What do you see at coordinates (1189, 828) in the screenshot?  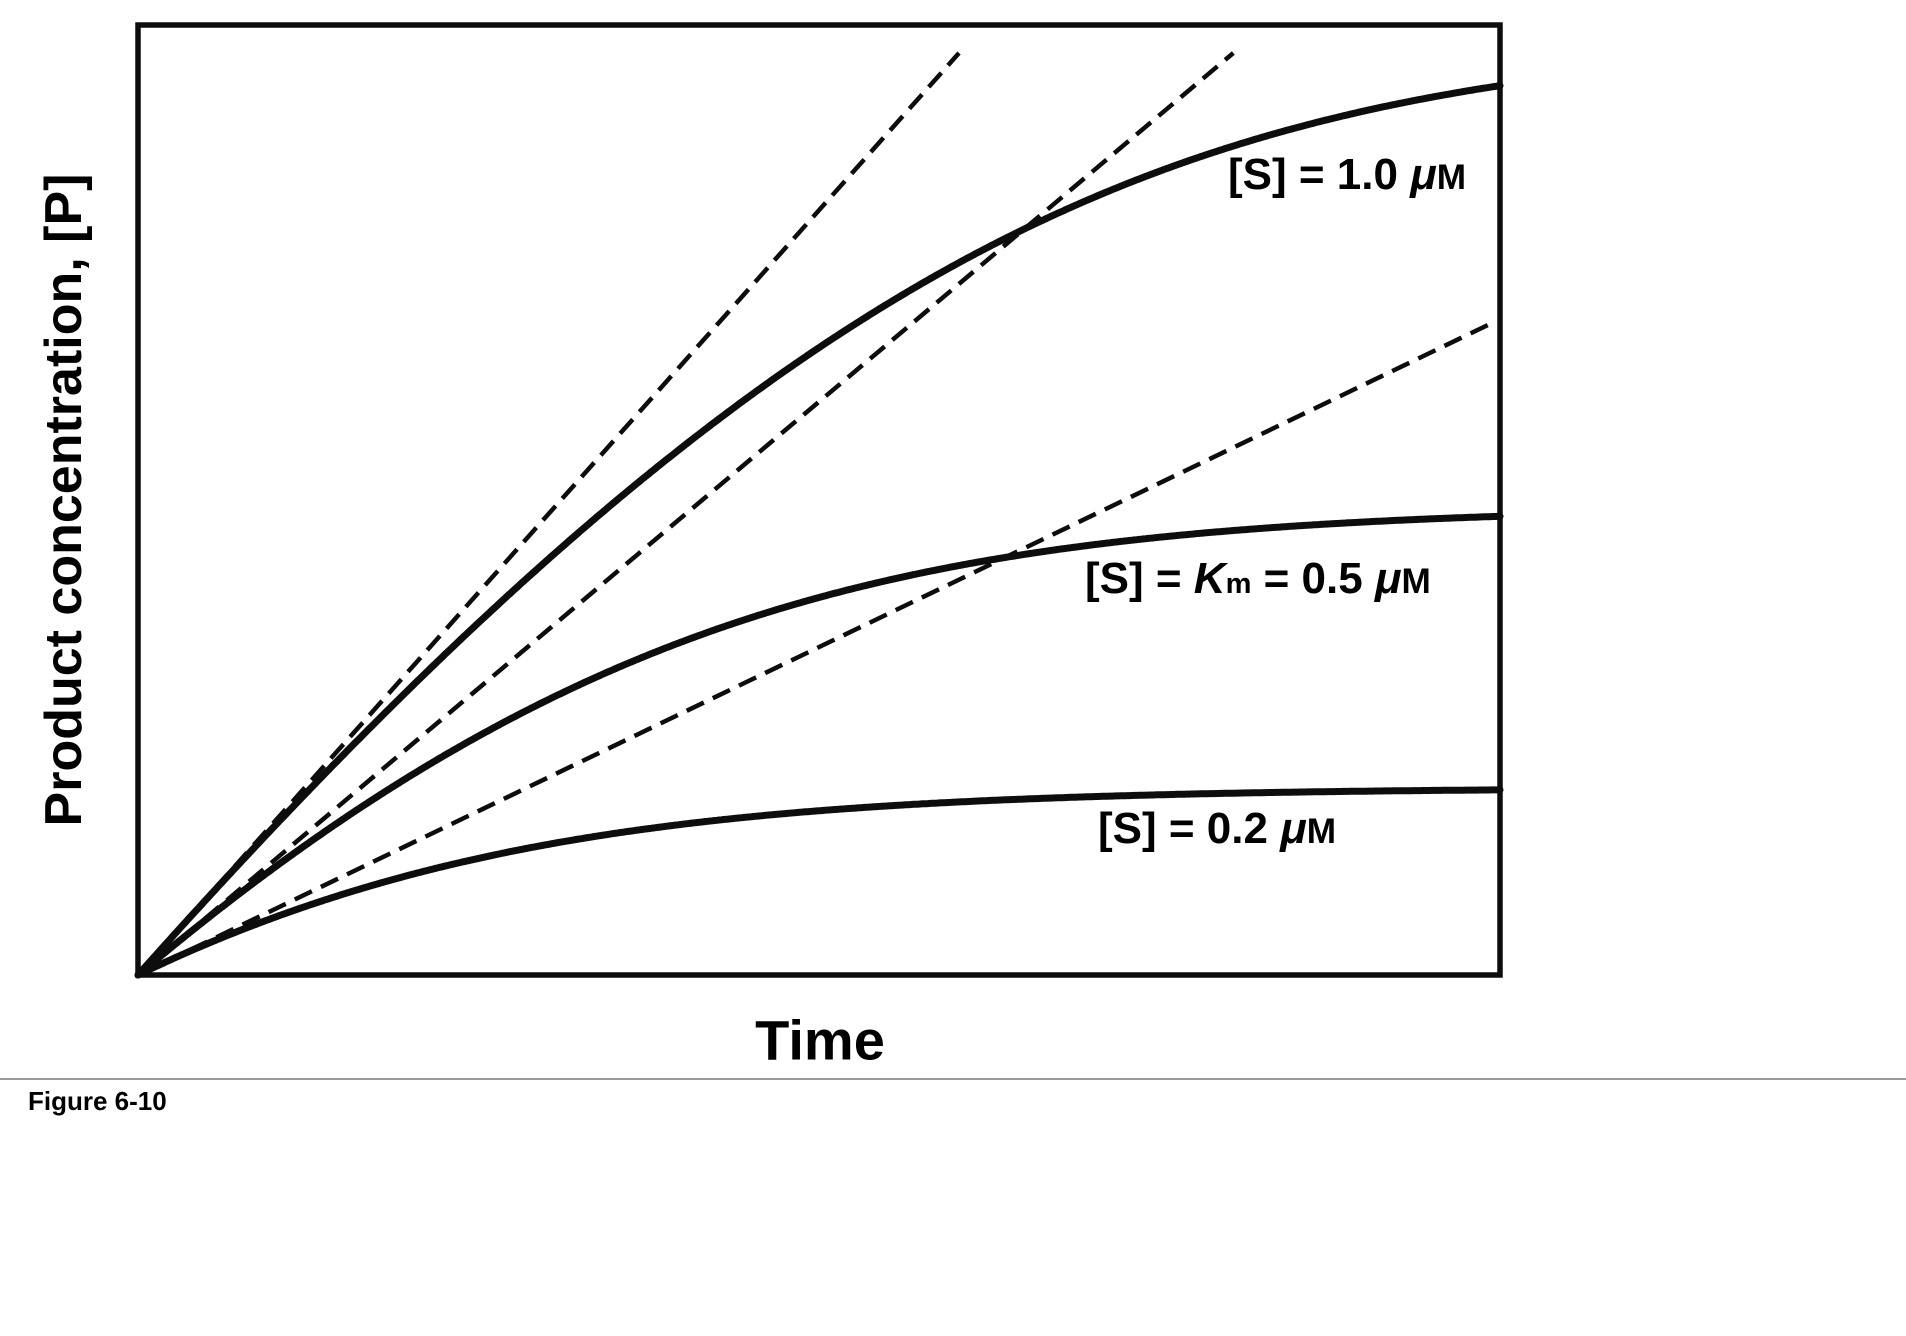 I see `label-fragment: [S] = 0.2` at bounding box center [1189, 828].